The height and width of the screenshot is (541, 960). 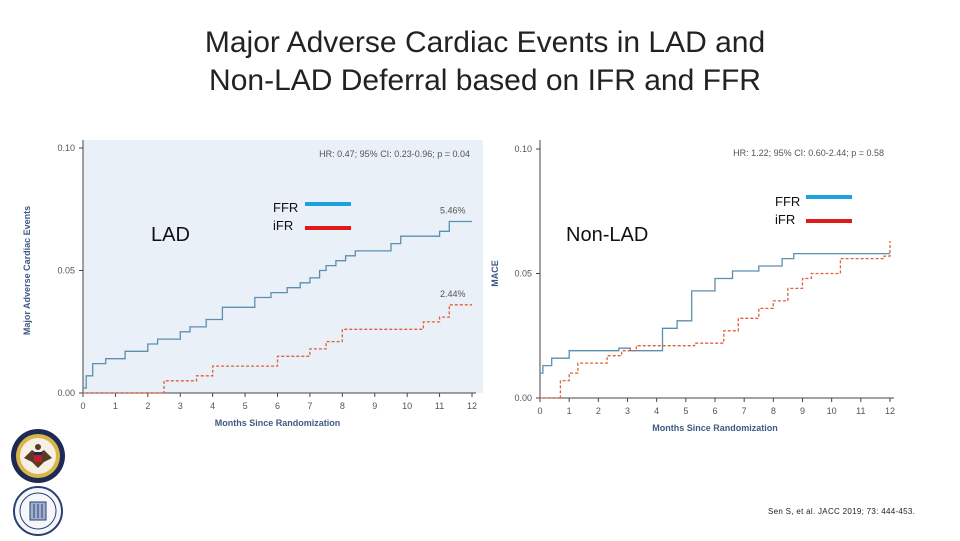 What do you see at coordinates (802, 411) in the screenshot?
I see `nonlad-x-tick-label: 9` at bounding box center [802, 411].